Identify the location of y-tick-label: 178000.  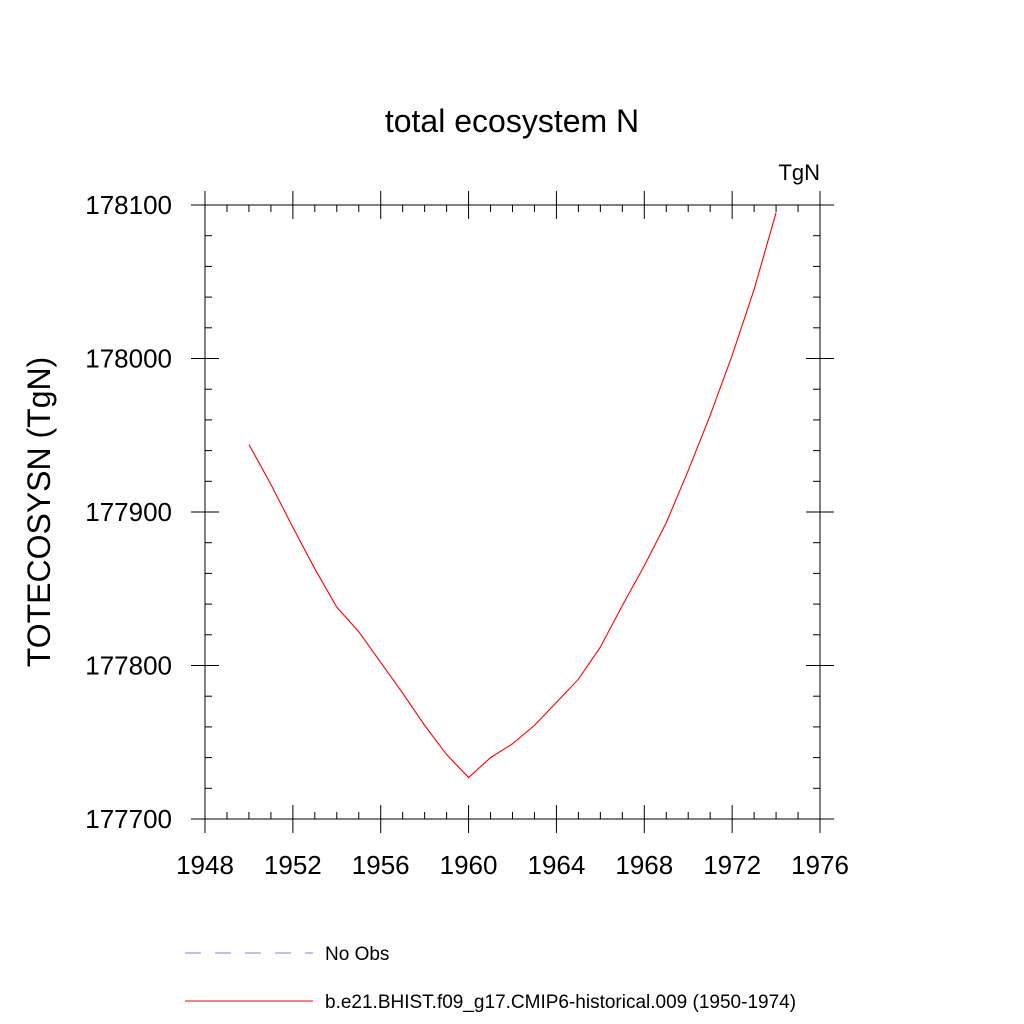
(128, 359).